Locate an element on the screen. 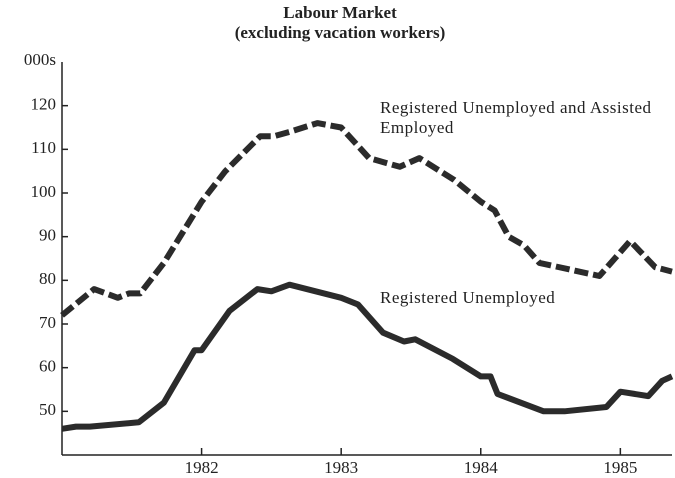 The image size is (675, 478). x-tick-label: 1984 is located at coordinates (481, 467).